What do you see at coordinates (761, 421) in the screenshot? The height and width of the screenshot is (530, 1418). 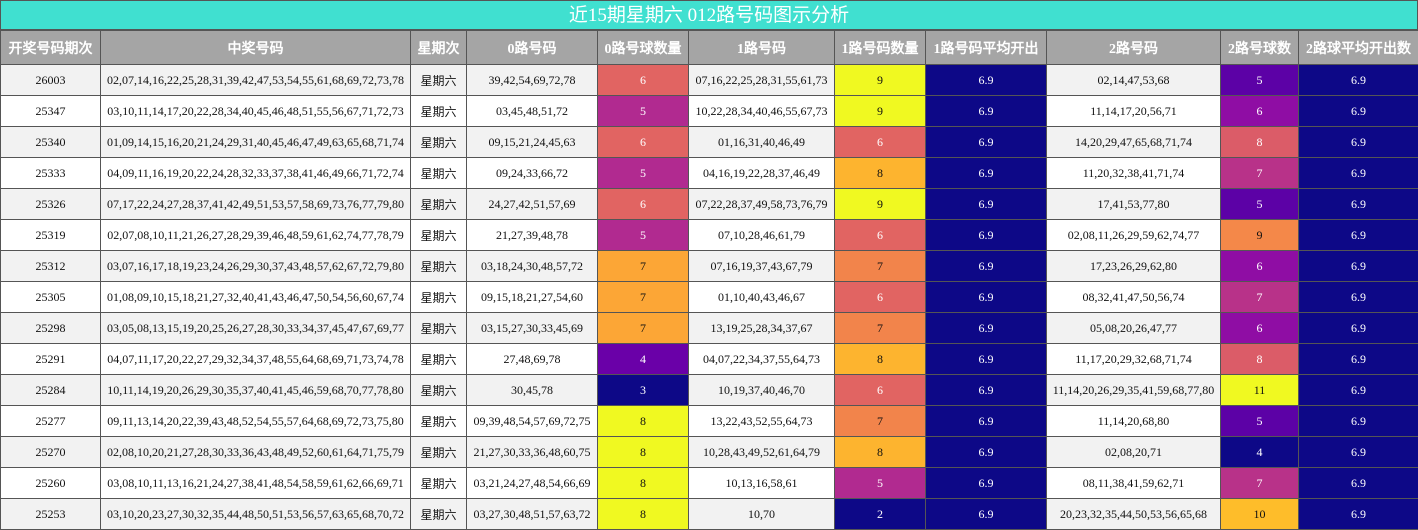 I see `table-cell: 13,22,43,52,55,64,73` at bounding box center [761, 421].